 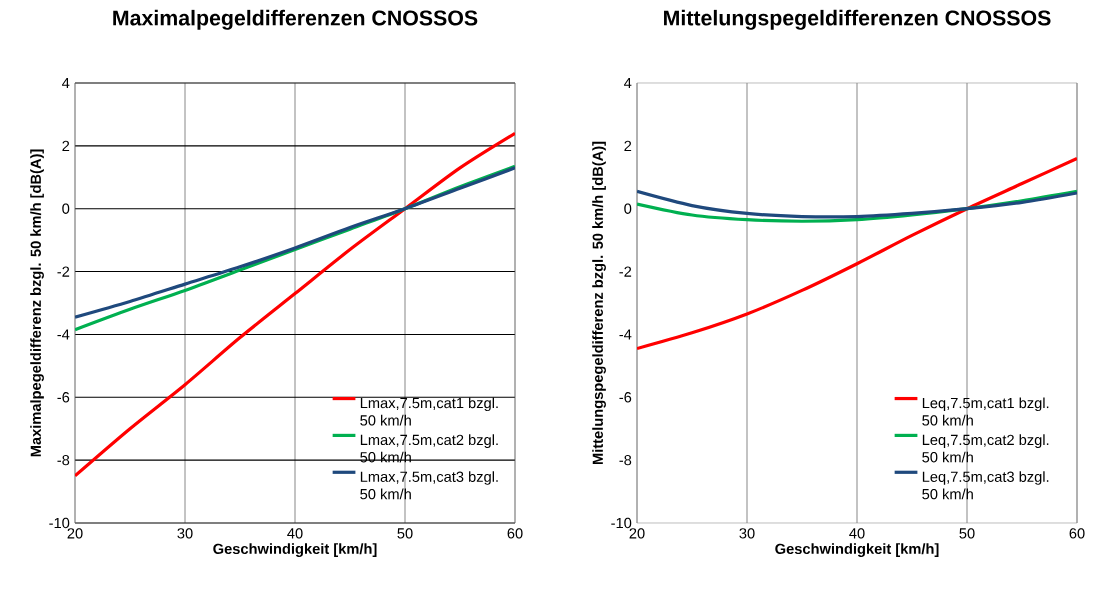 What do you see at coordinates (985, 448) in the screenshot?
I see `legend-label: Leq,7.5m,cat2 bzgl. 50 km/h` at bounding box center [985, 448].